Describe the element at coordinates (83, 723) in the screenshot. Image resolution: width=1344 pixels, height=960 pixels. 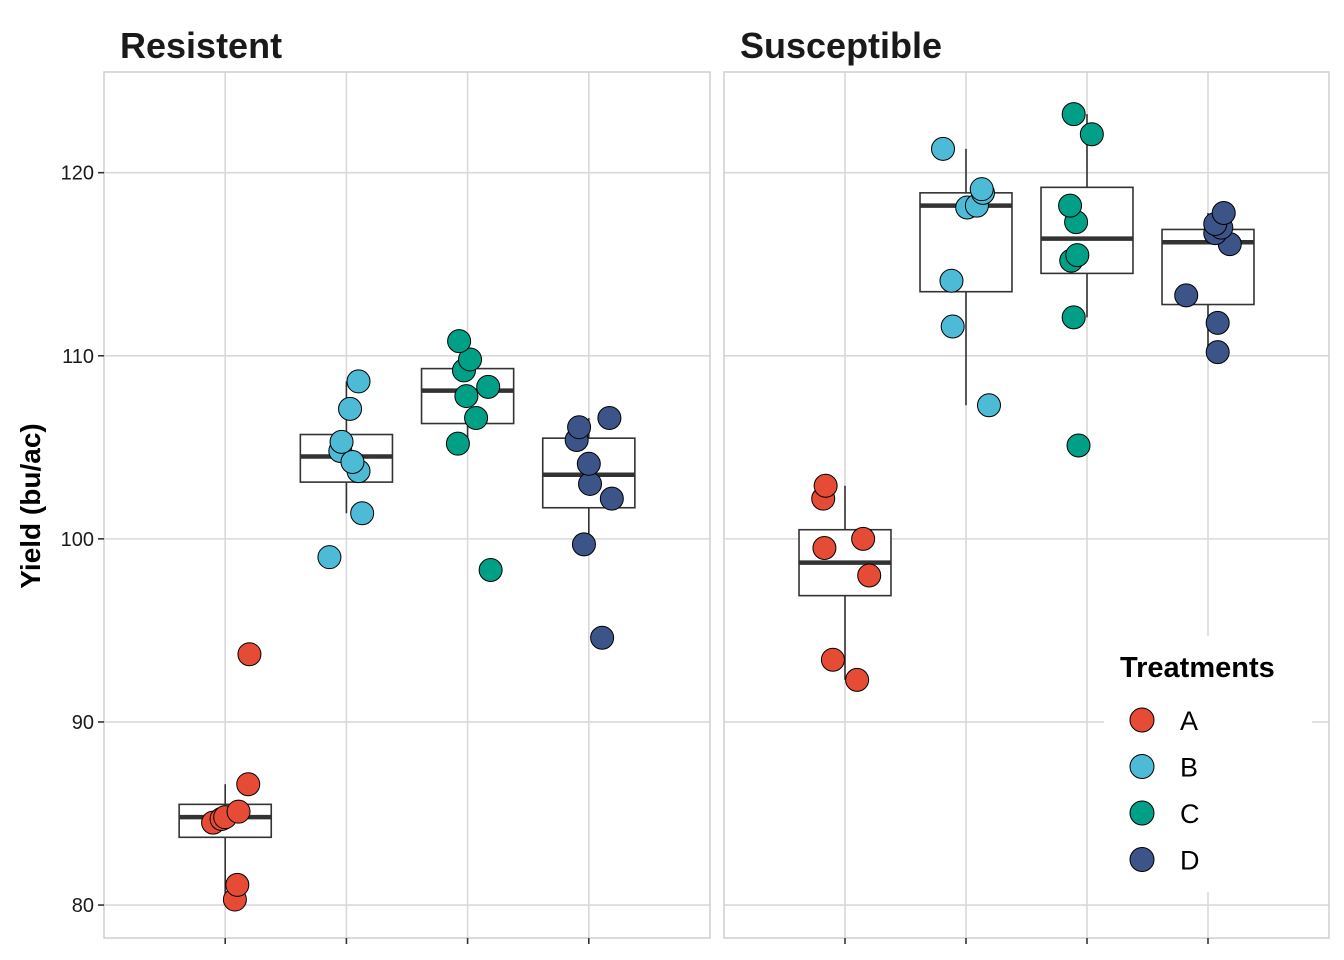
I see `y-tick-label: 90` at that location.